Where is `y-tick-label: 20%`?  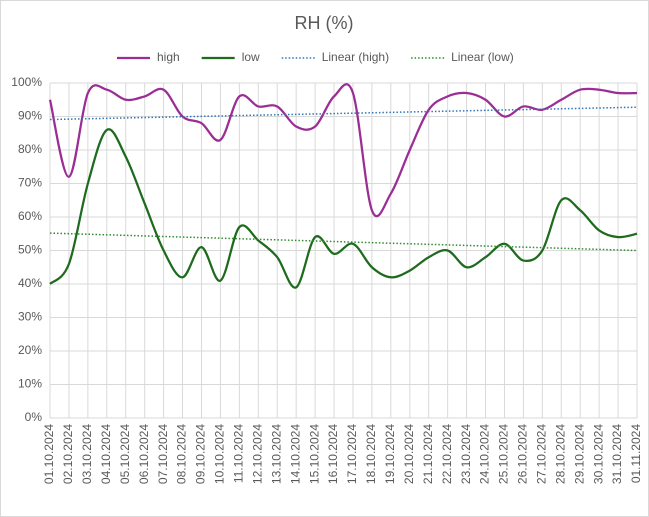
y-tick-label: 20% is located at coordinates (30, 350).